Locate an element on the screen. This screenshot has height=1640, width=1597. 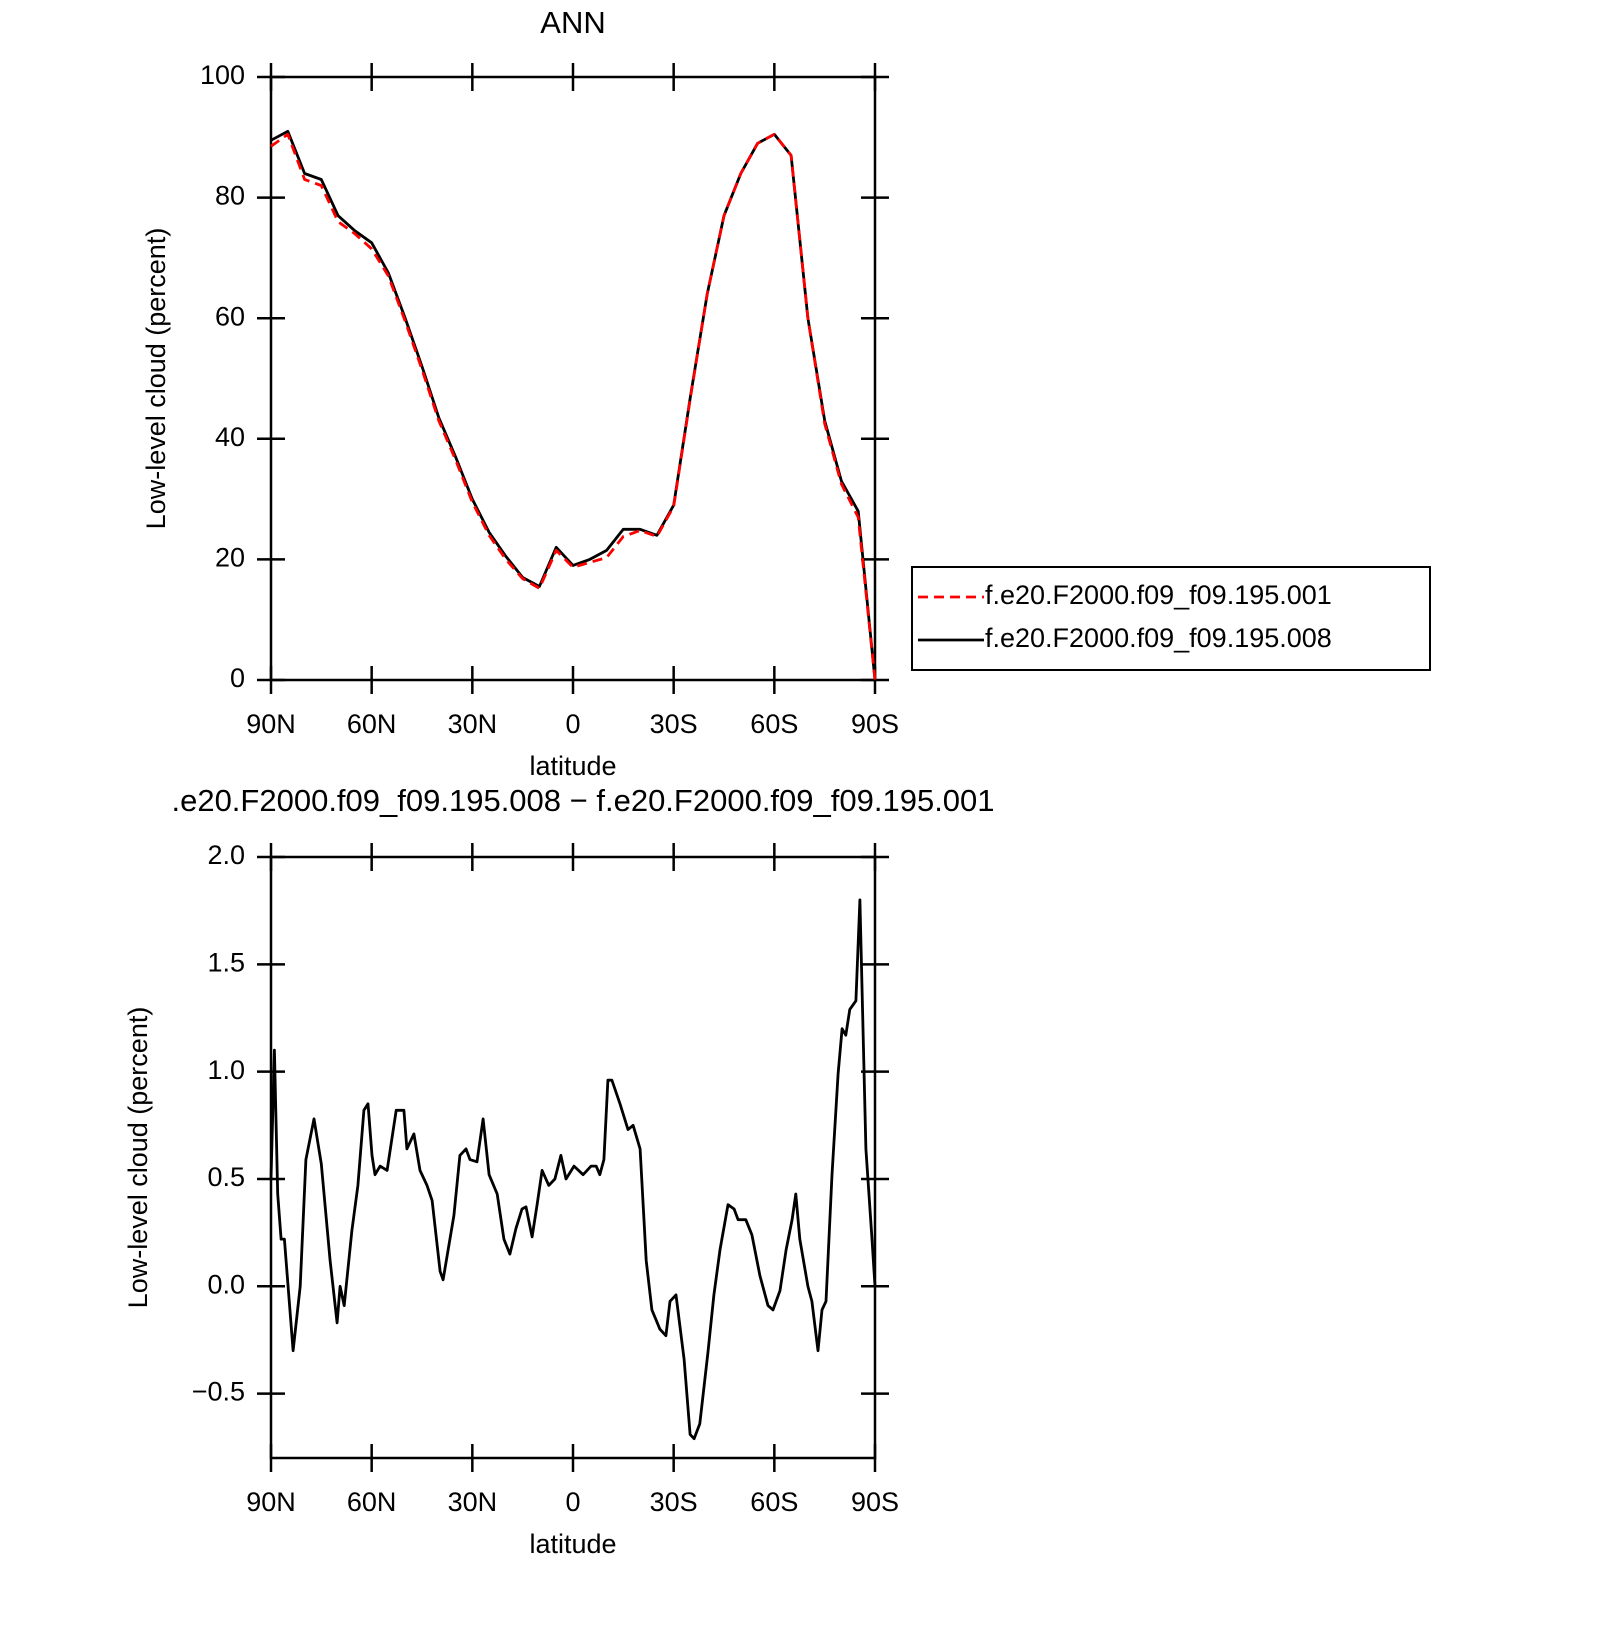
y-tick-label: 80 is located at coordinates (230, 196).